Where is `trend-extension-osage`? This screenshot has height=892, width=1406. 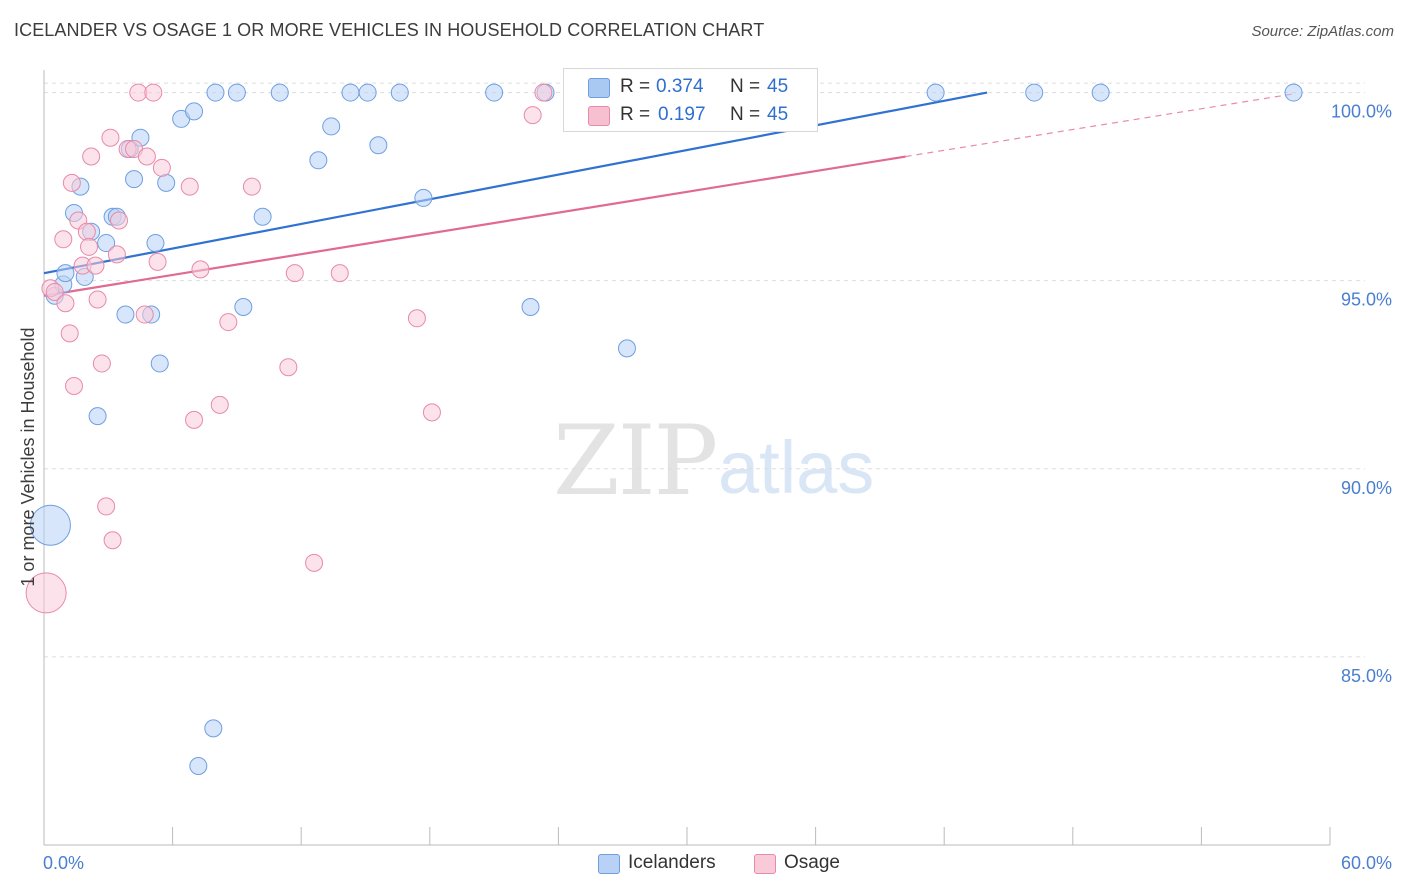 trend-extension-osage is located at coordinates (1099, 125).